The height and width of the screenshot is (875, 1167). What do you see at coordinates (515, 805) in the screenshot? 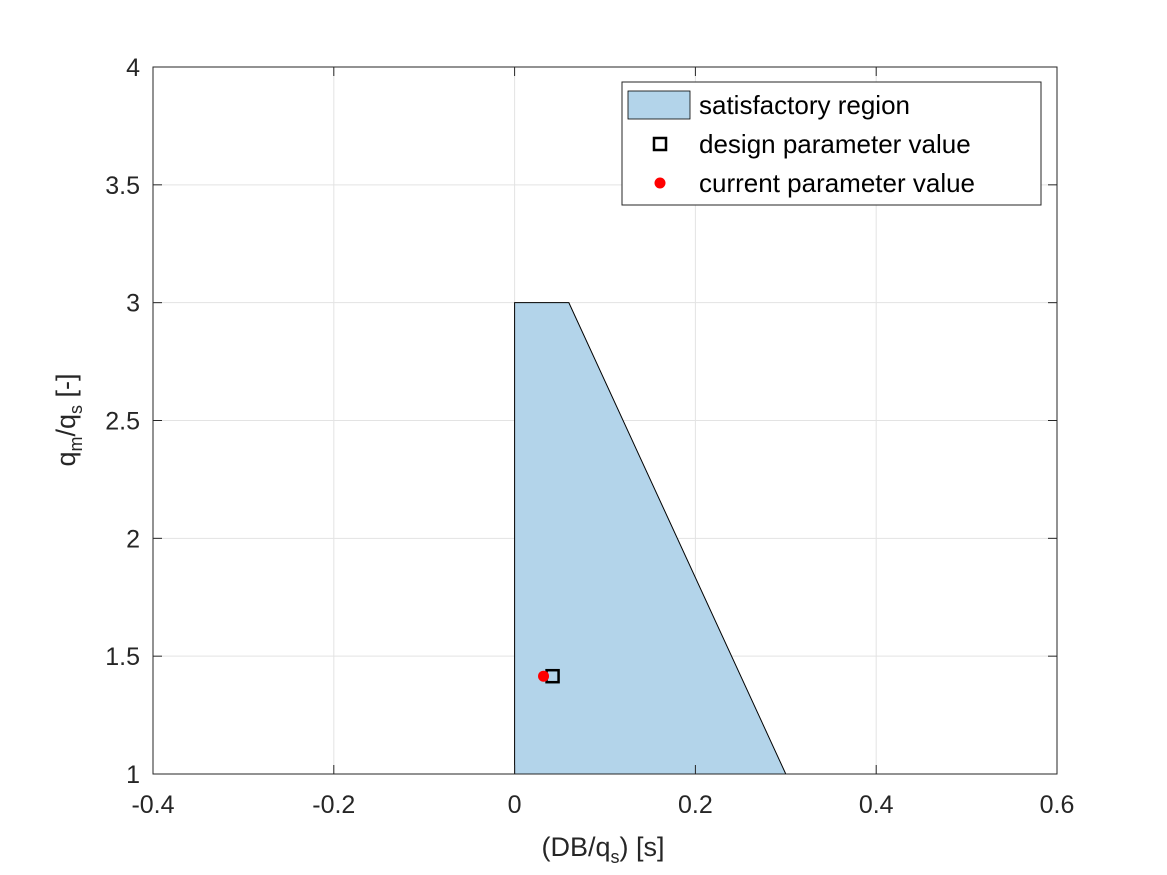
I see `x-tick-label: 0` at bounding box center [515, 805].